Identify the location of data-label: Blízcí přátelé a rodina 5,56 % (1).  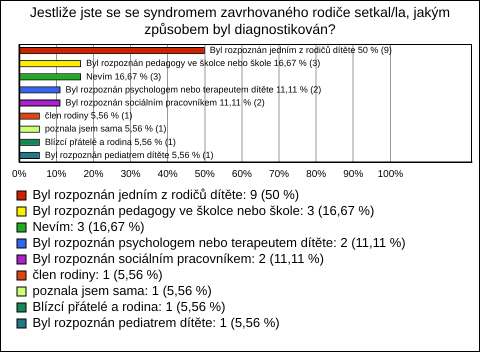
(110, 141).